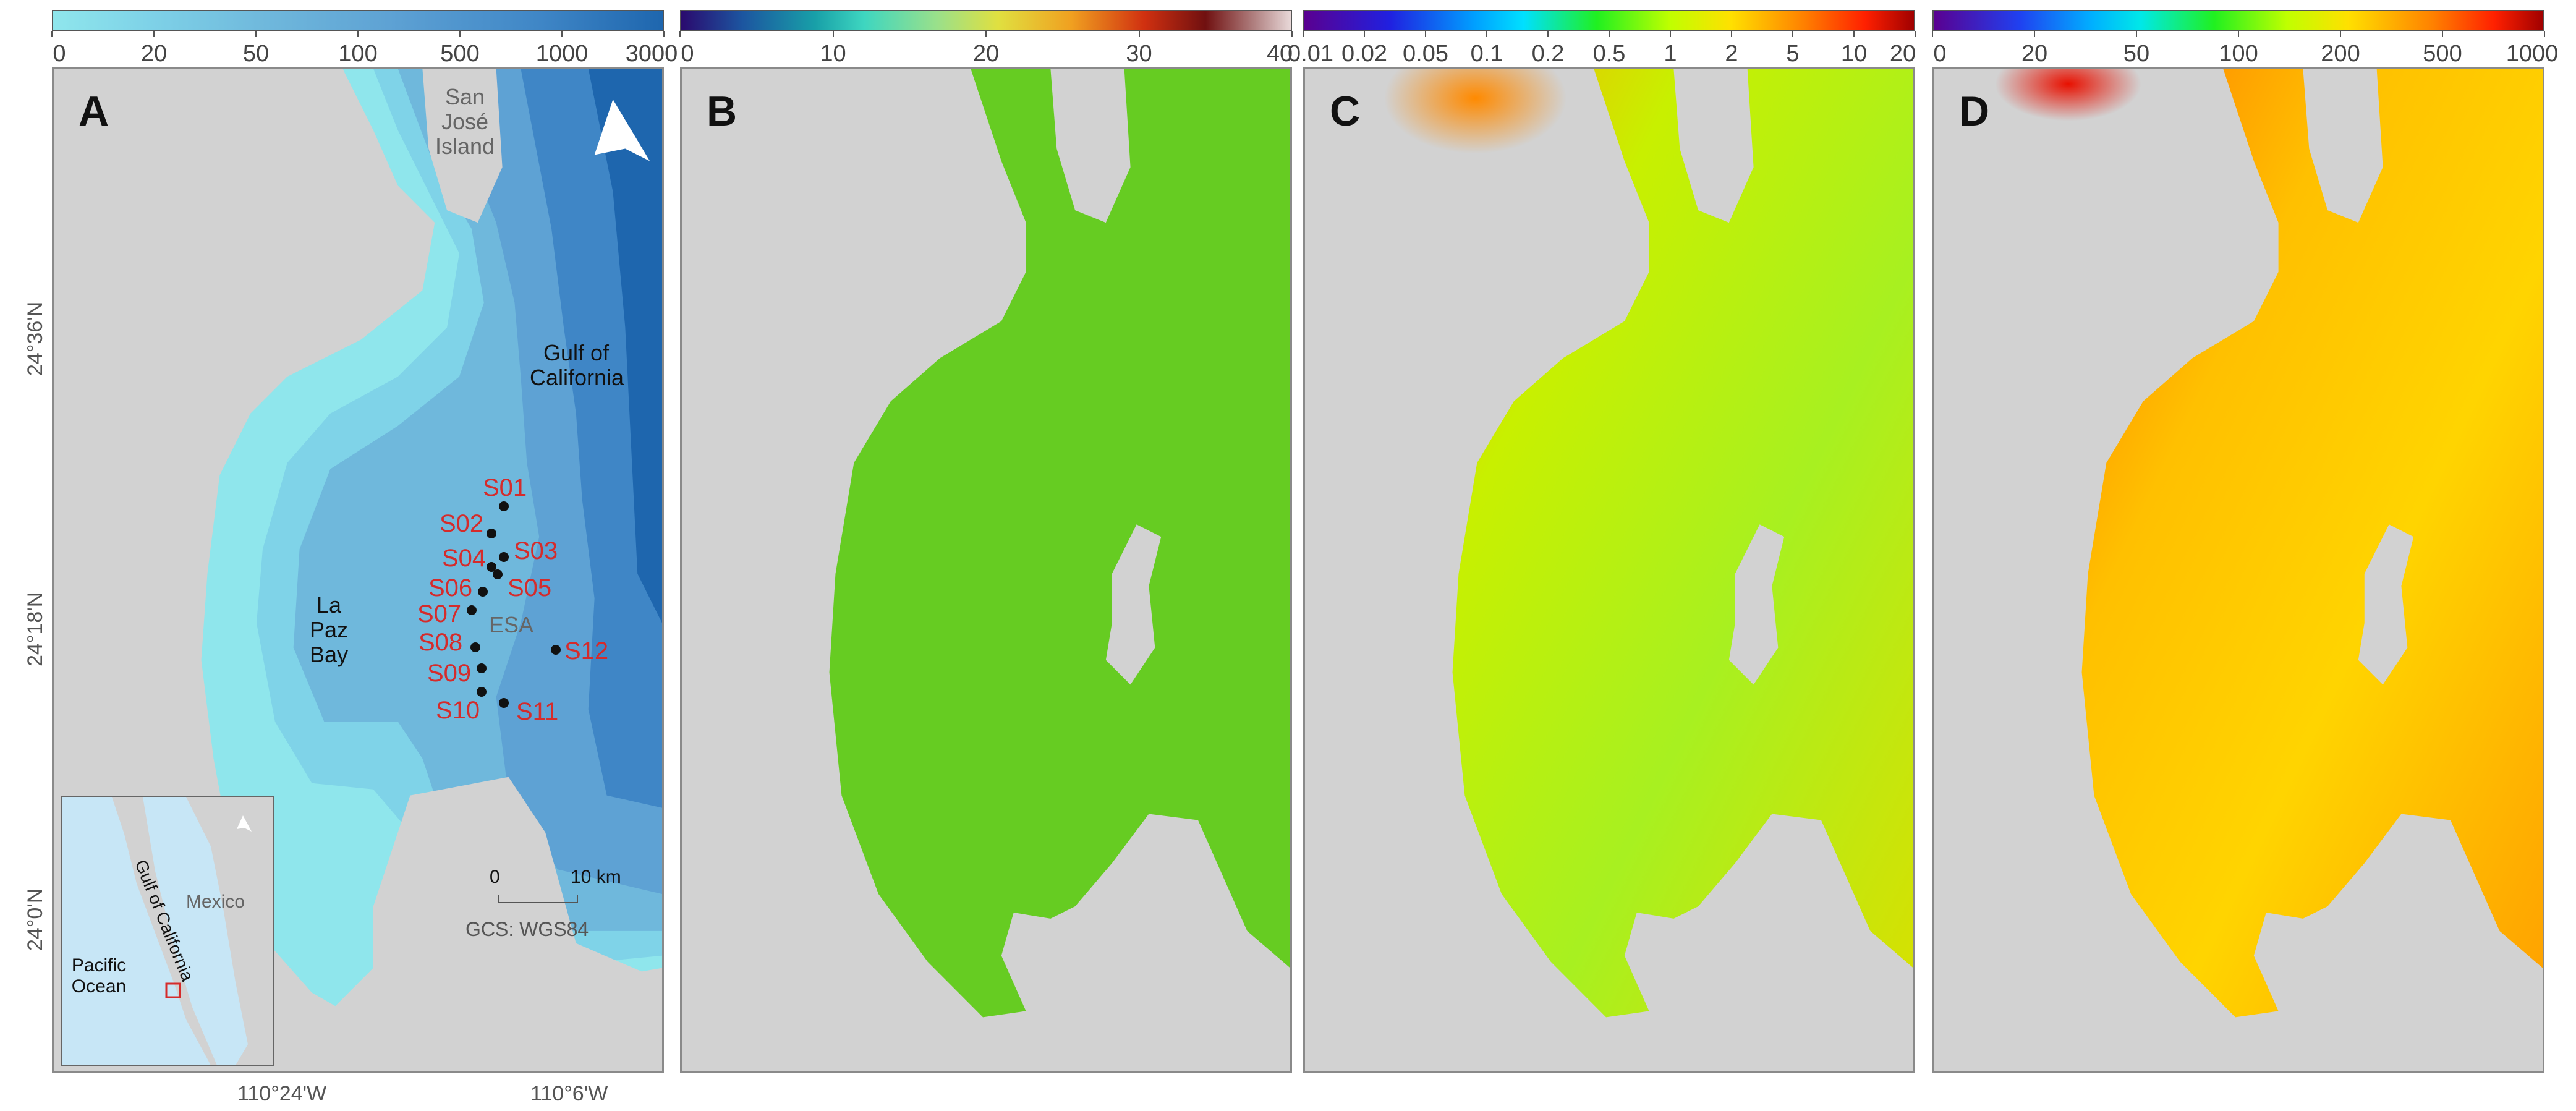  I want to click on colorbar-tick-label: 3000, so click(651, 54).